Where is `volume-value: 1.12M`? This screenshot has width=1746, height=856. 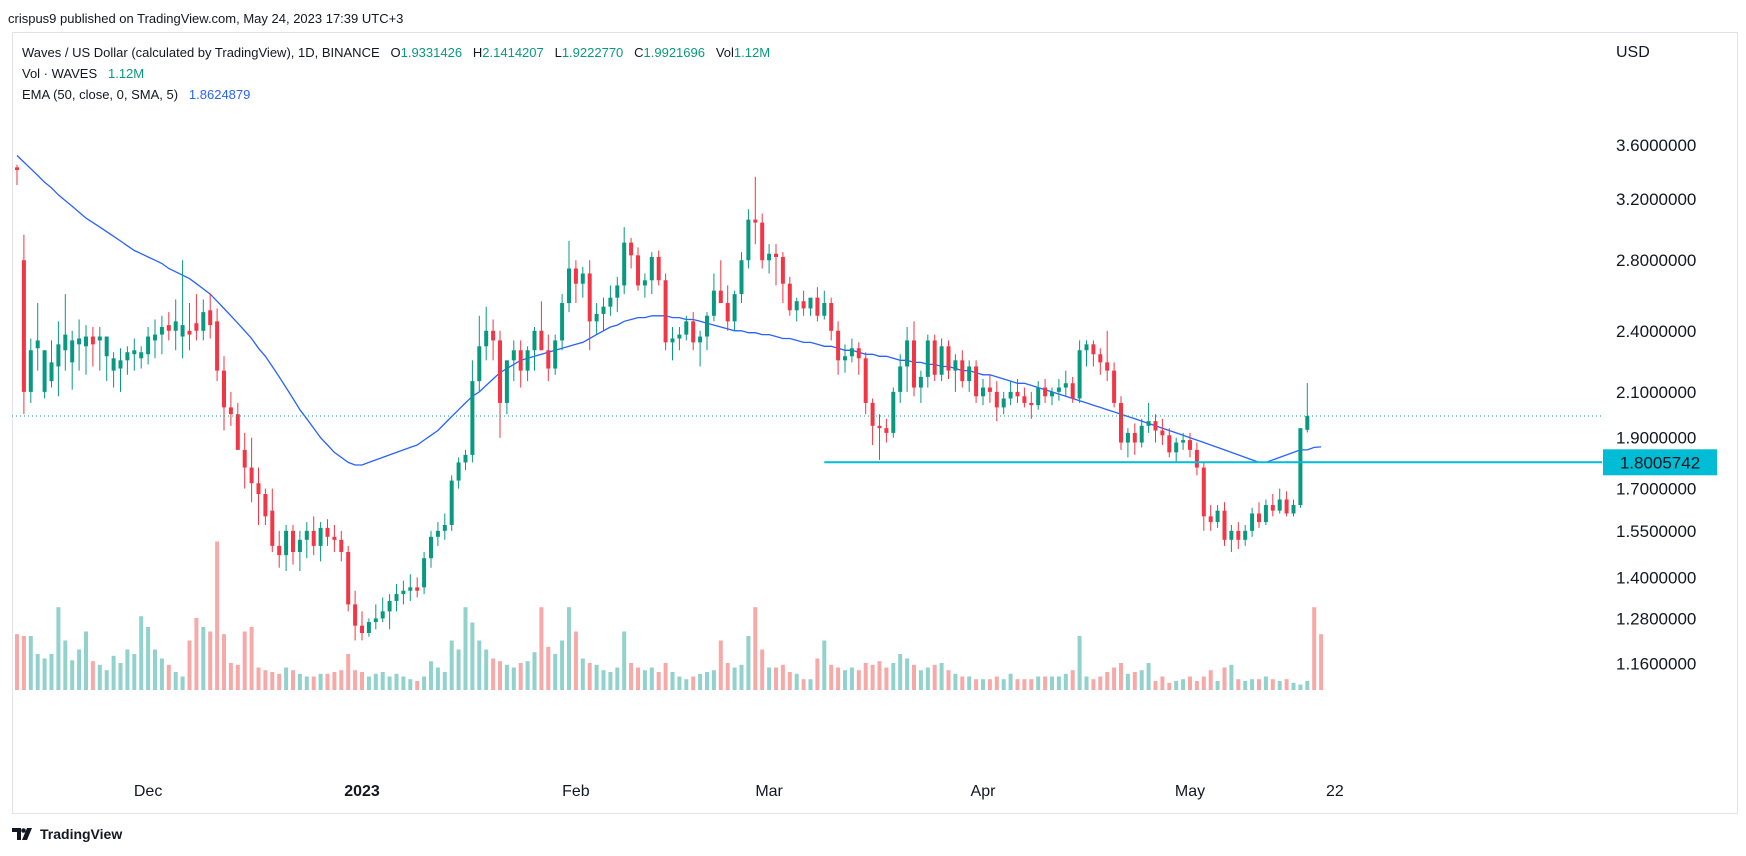 volume-value: 1.12M is located at coordinates (752, 52).